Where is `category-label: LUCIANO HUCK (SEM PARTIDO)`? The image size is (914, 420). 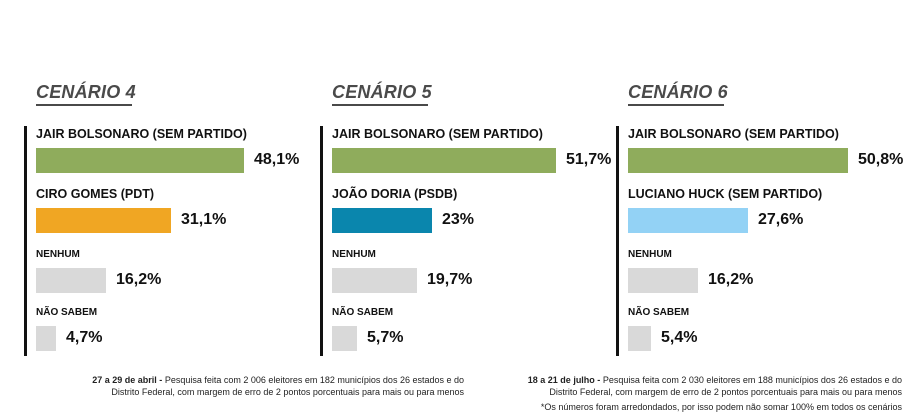
category-label: LUCIANO HUCK (SEM PARTIDO) is located at coordinates (725, 194).